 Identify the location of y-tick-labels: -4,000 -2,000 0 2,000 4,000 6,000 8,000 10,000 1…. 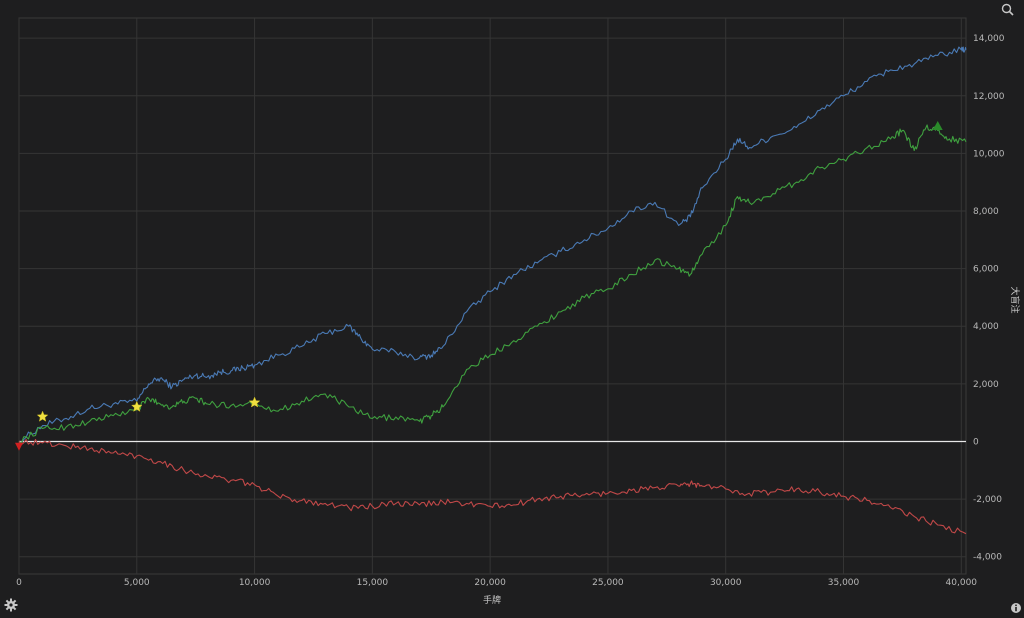
(989, 298).